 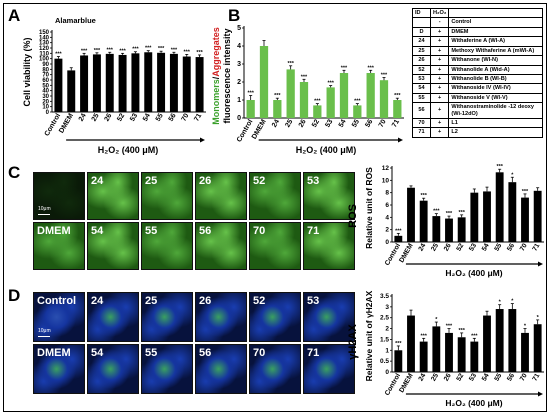 I want to click on chart-a-y-tick-label: 30, so click(x=45, y=97).